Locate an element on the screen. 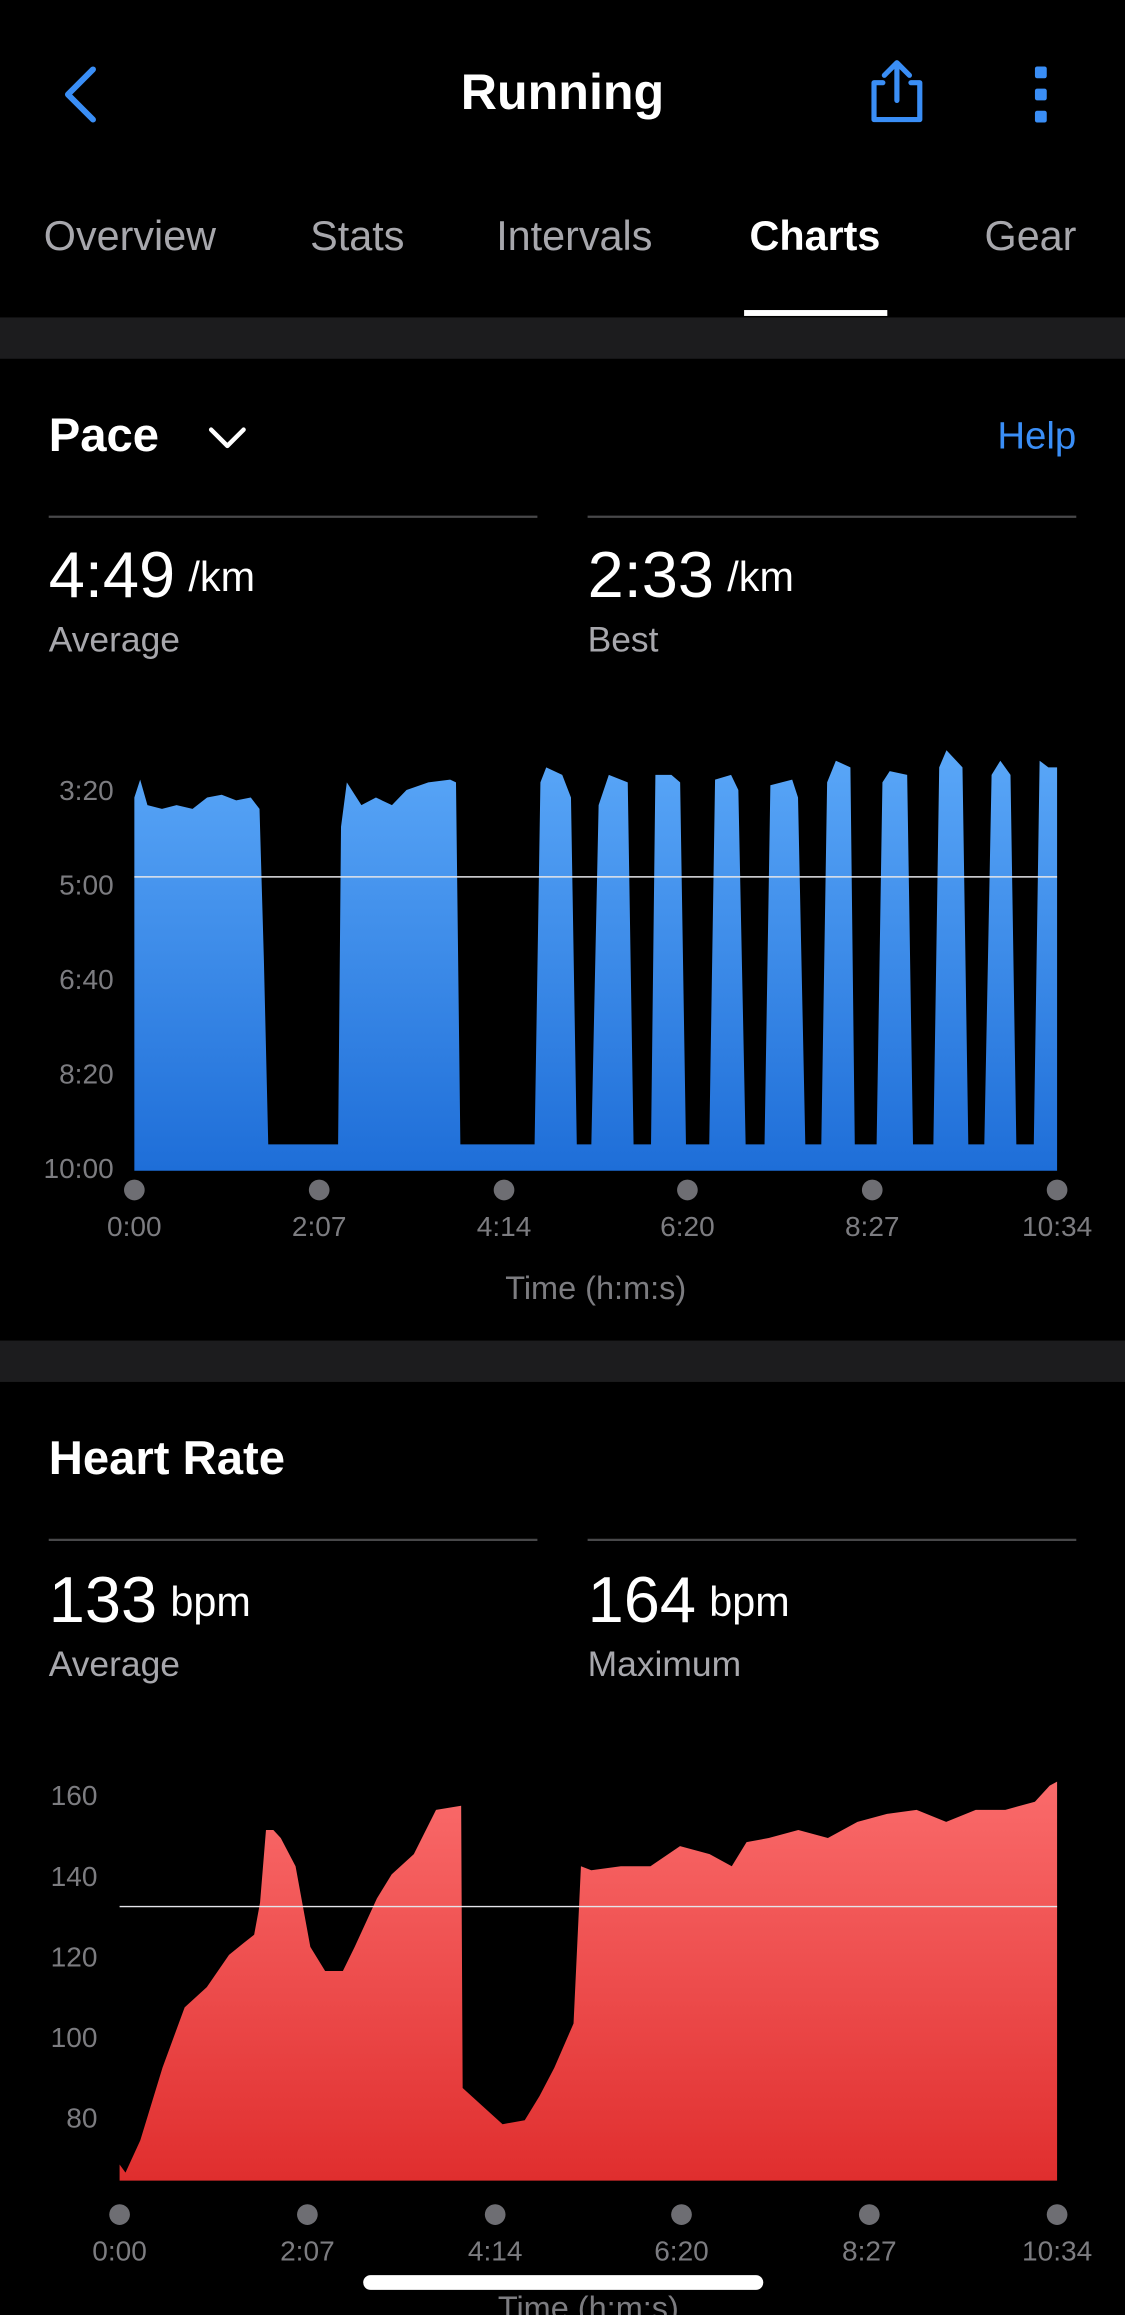  y-tick-label: 3:20 is located at coordinates (86, 790).